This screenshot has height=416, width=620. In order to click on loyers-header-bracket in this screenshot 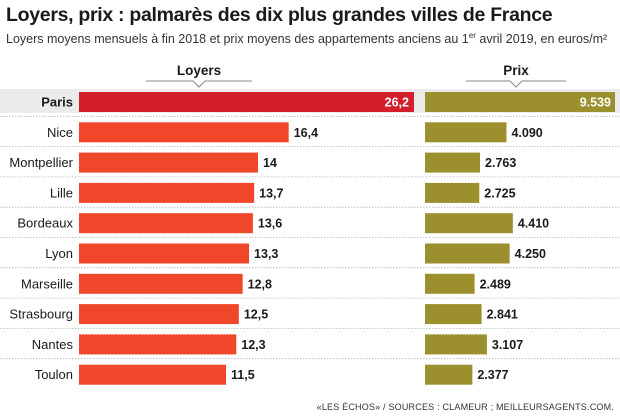, I will do `click(199, 84)`.